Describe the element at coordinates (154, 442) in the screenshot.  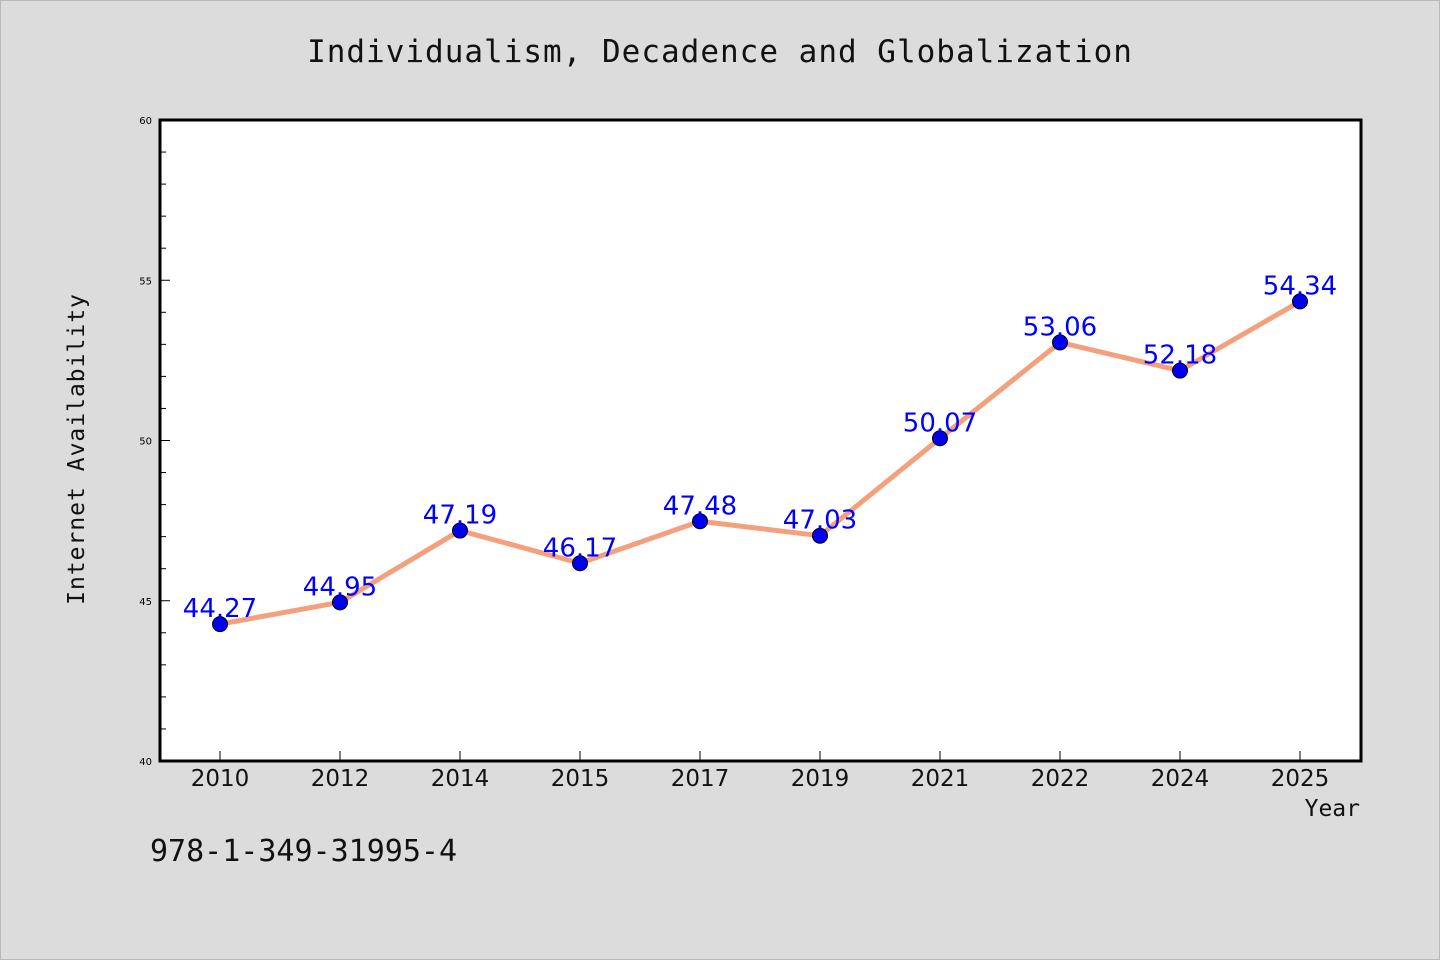
I see `y-axis-ticks: 40 45 50 55 60` at that location.